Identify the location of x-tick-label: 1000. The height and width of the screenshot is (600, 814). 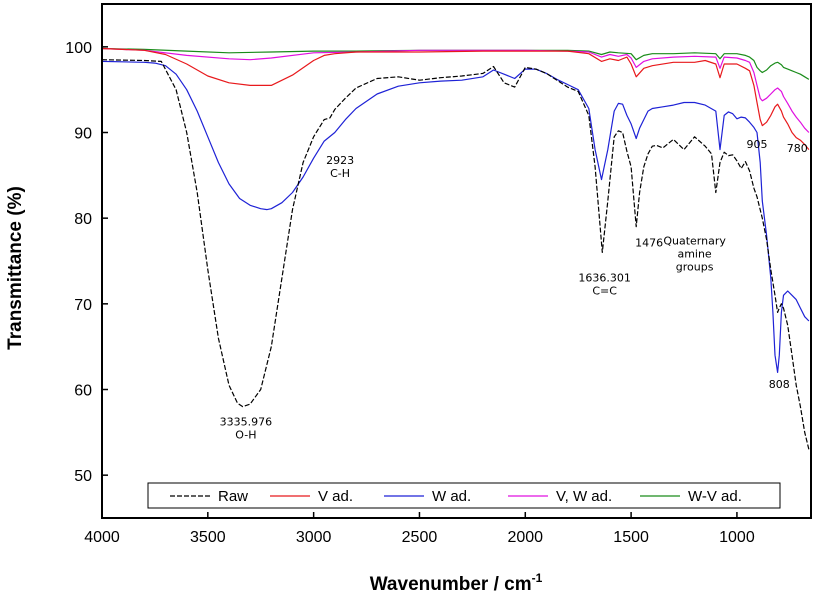
(737, 537).